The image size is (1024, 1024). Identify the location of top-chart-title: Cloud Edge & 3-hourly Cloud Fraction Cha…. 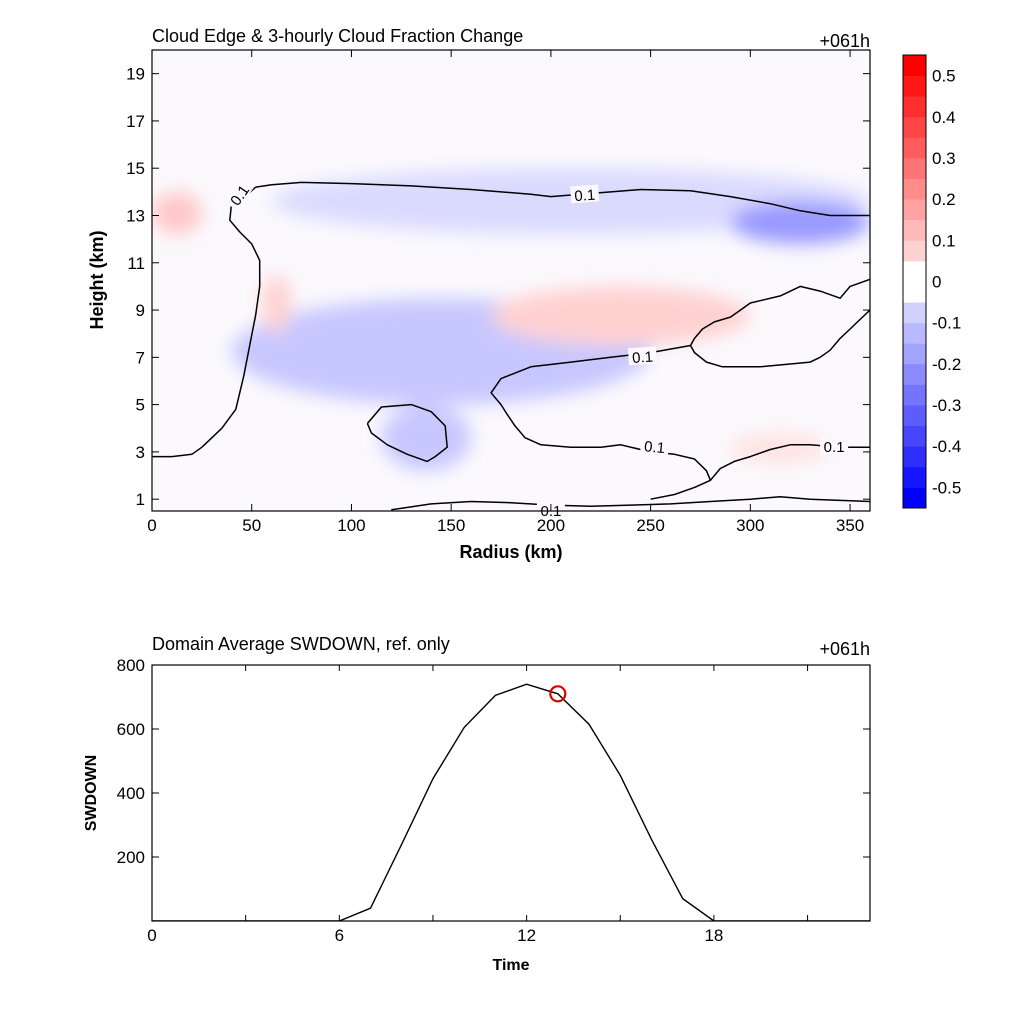
(337, 36).